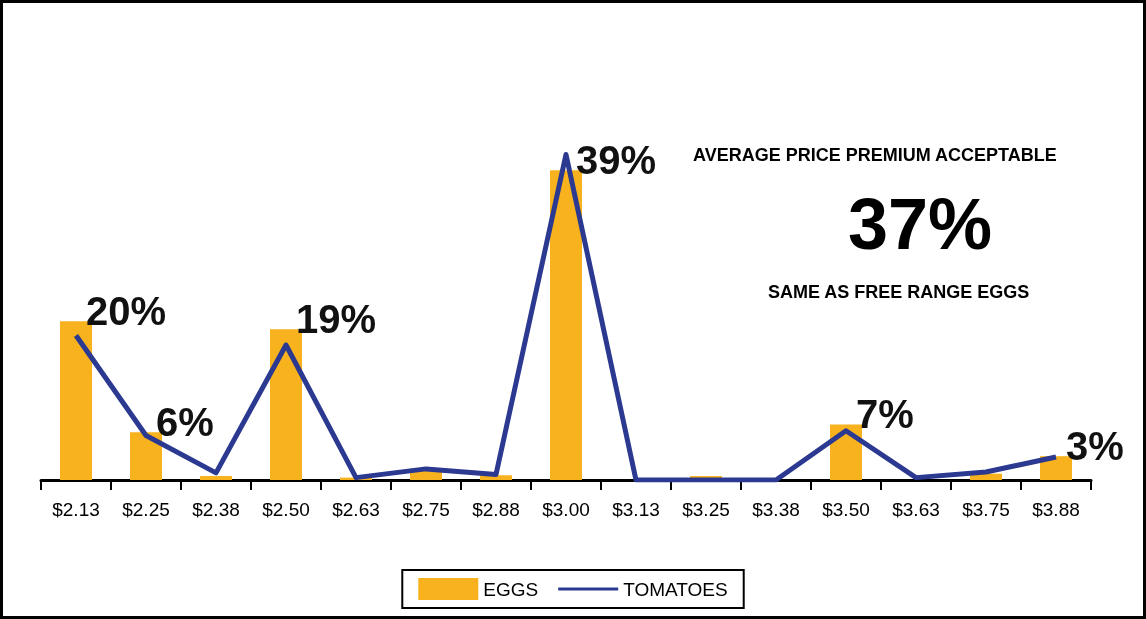  What do you see at coordinates (885, 414) in the screenshot?
I see `data-label: 7%` at bounding box center [885, 414].